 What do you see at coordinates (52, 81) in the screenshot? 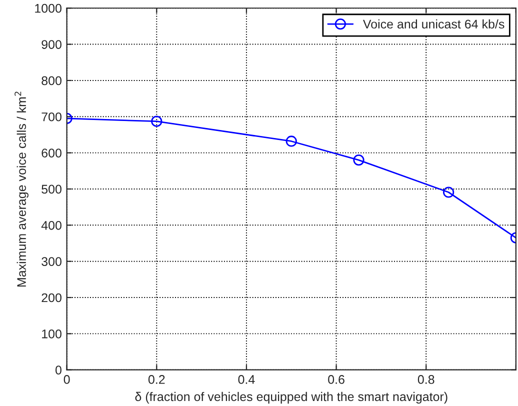
I see `y-tick-label: 800` at bounding box center [52, 81].